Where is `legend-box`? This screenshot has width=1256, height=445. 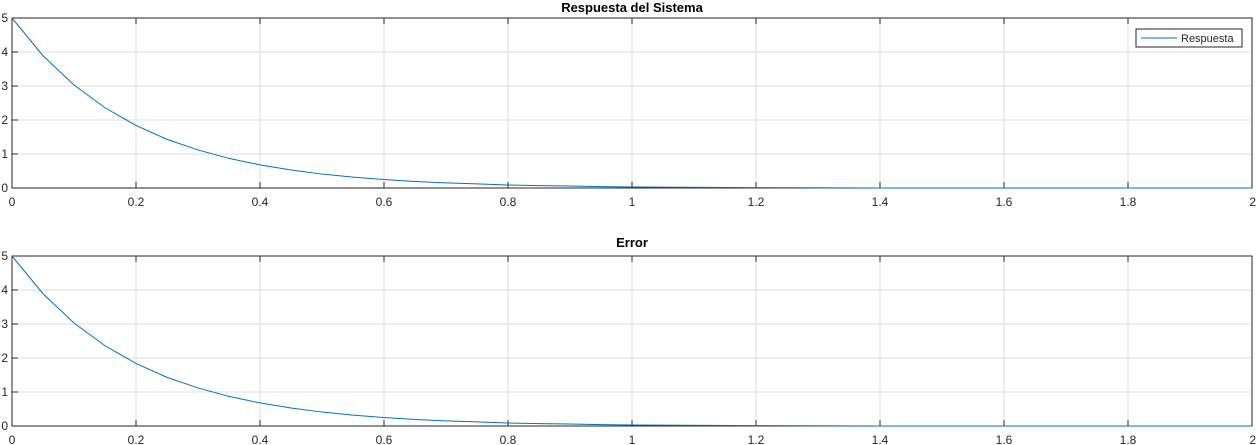 legend-box is located at coordinates (1189, 38).